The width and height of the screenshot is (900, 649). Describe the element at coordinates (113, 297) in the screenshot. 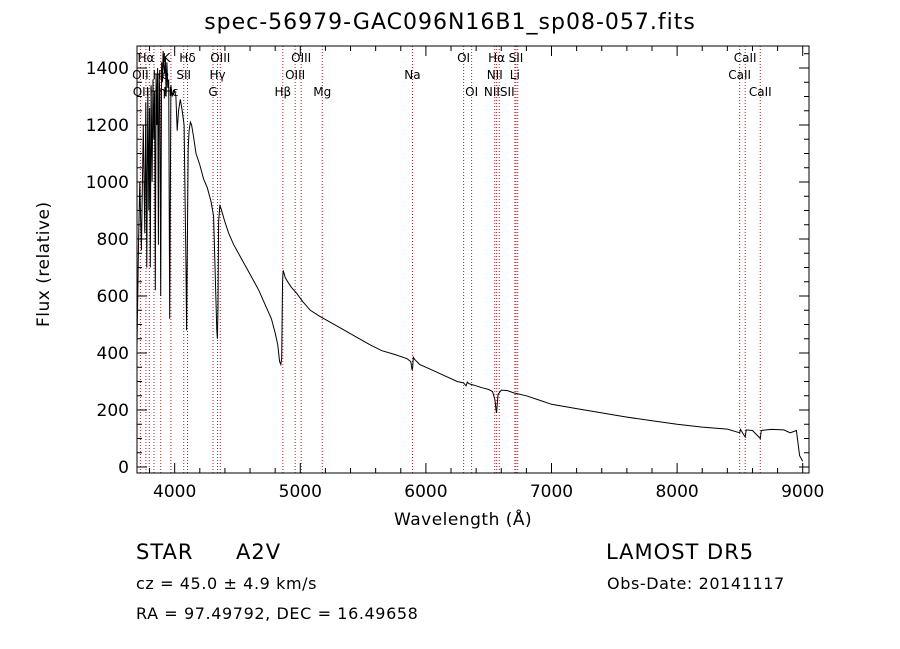

I see `y-tick-label: 600` at that location.